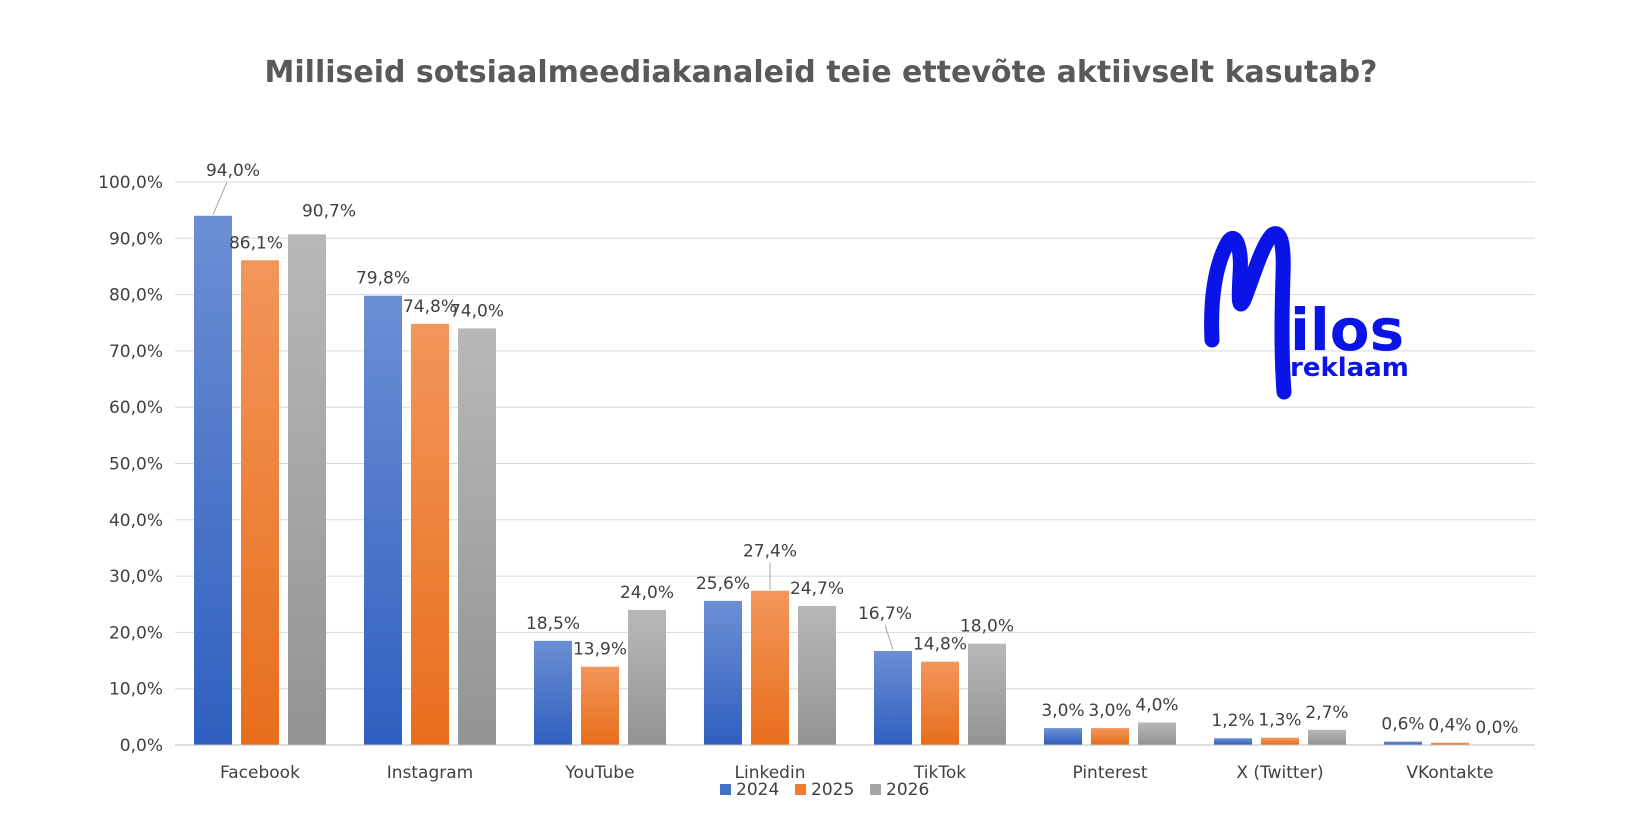 The height and width of the screenshot is (829, 1642). I want to click on bar-2026-facebook, so click(307, 489).